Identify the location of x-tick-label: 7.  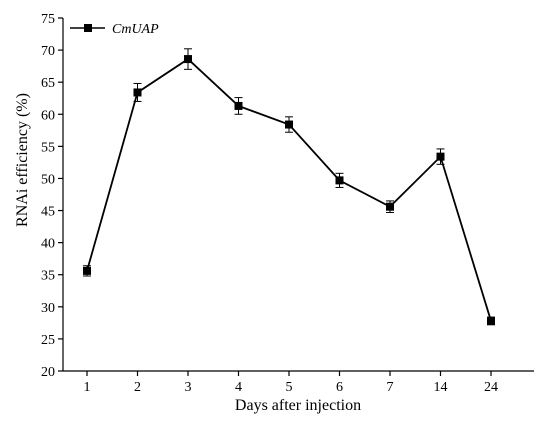
(390, 387).